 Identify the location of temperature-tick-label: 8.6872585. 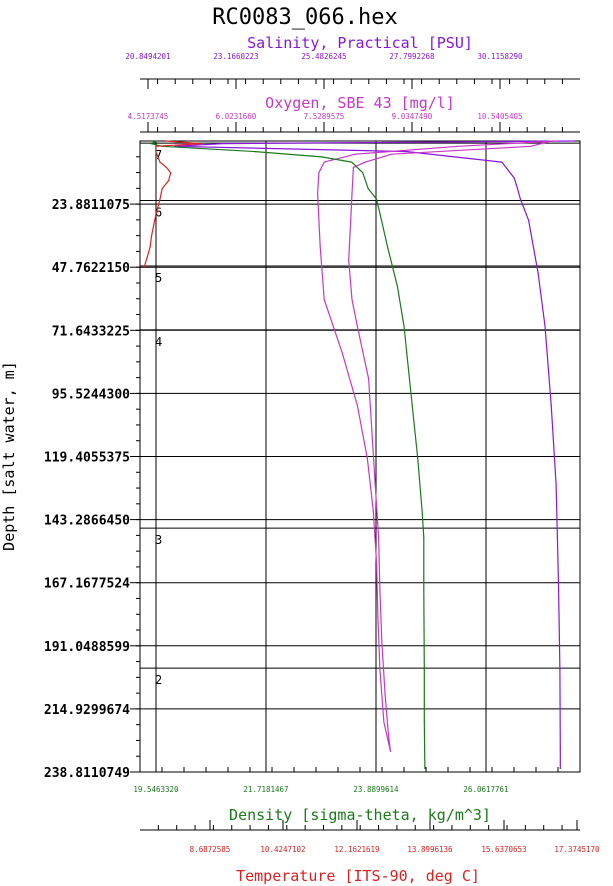
(210, 849).